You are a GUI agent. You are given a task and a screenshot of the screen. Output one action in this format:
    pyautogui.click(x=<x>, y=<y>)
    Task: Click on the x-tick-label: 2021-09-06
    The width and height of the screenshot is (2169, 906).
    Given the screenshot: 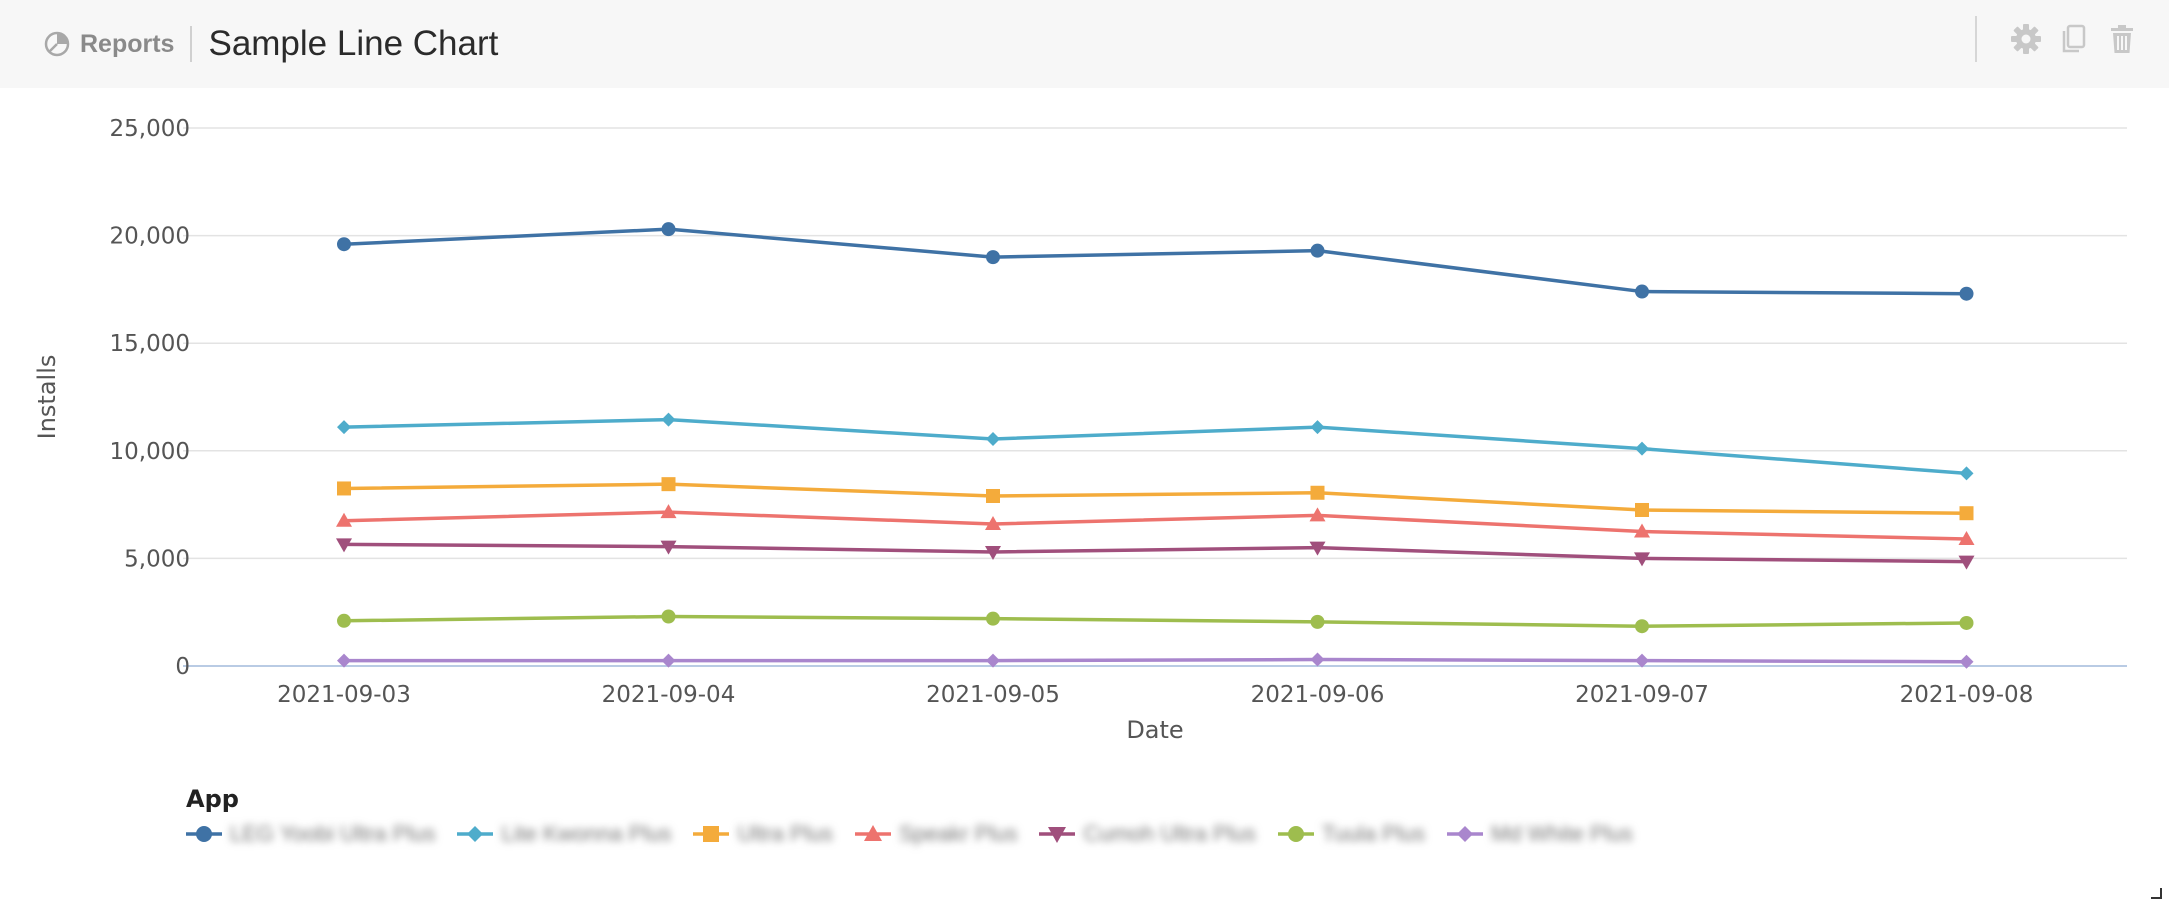 What is the action you would take?
    pyautogui.click(x=1318, y=695)
    